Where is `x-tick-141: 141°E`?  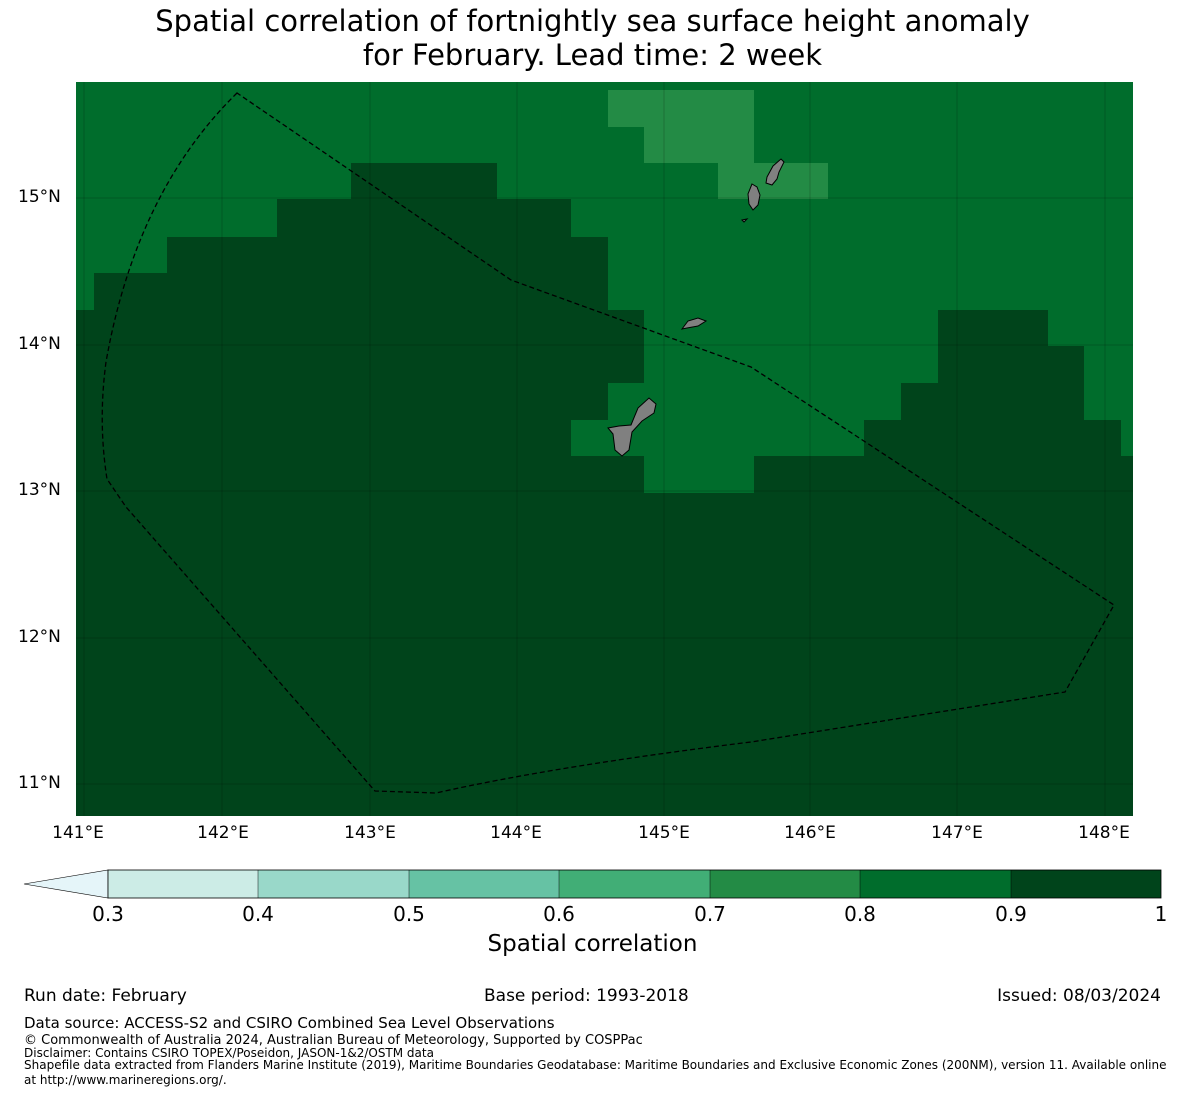 x-tick-141: 141°E is located at coordinates (78, 833).